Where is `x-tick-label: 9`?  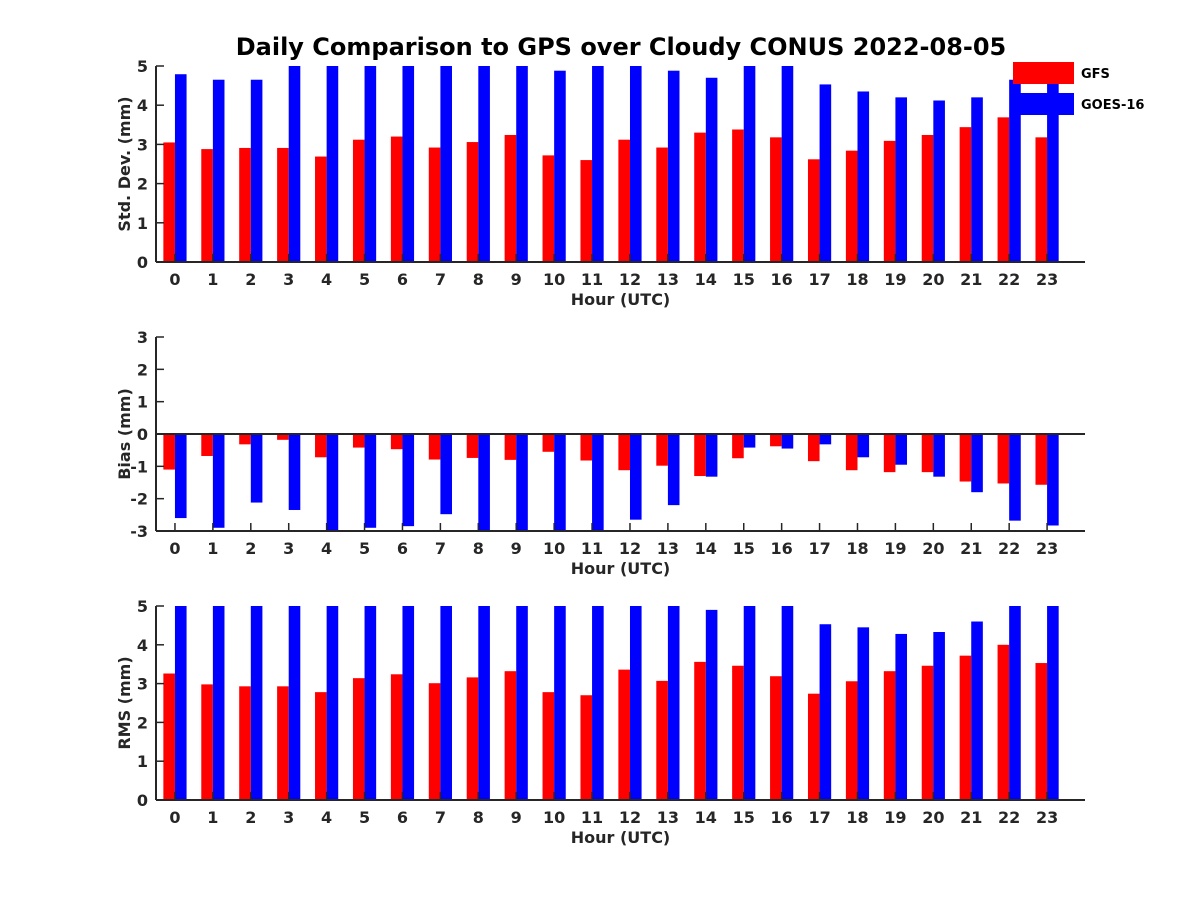 x-tick-label: 9 is located at coordinates (516, 548).